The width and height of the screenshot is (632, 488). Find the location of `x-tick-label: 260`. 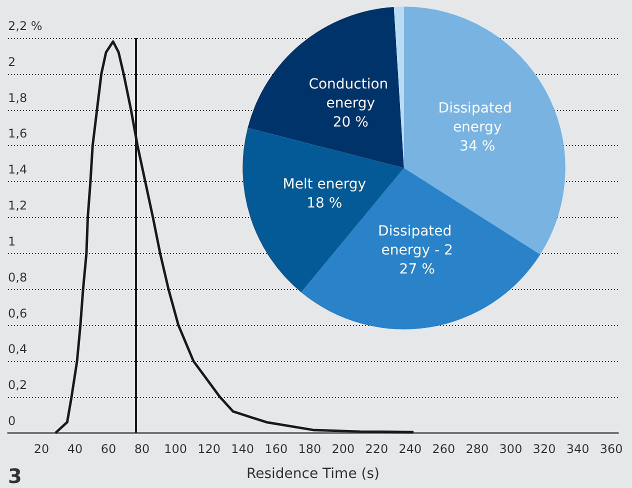

x-tick-label: 260 is located at coordinates (444, 449).